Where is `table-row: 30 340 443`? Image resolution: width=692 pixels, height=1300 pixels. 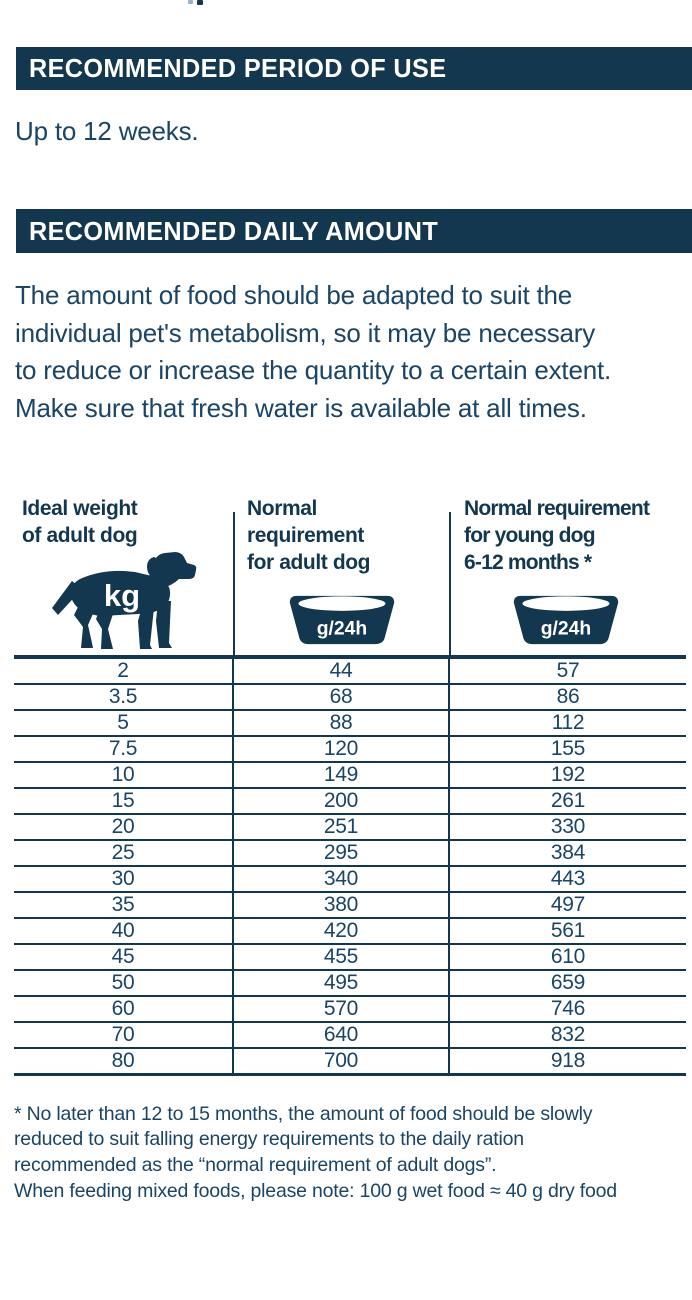
table-row: 30 340 443 is located at coordinates (350, 879).